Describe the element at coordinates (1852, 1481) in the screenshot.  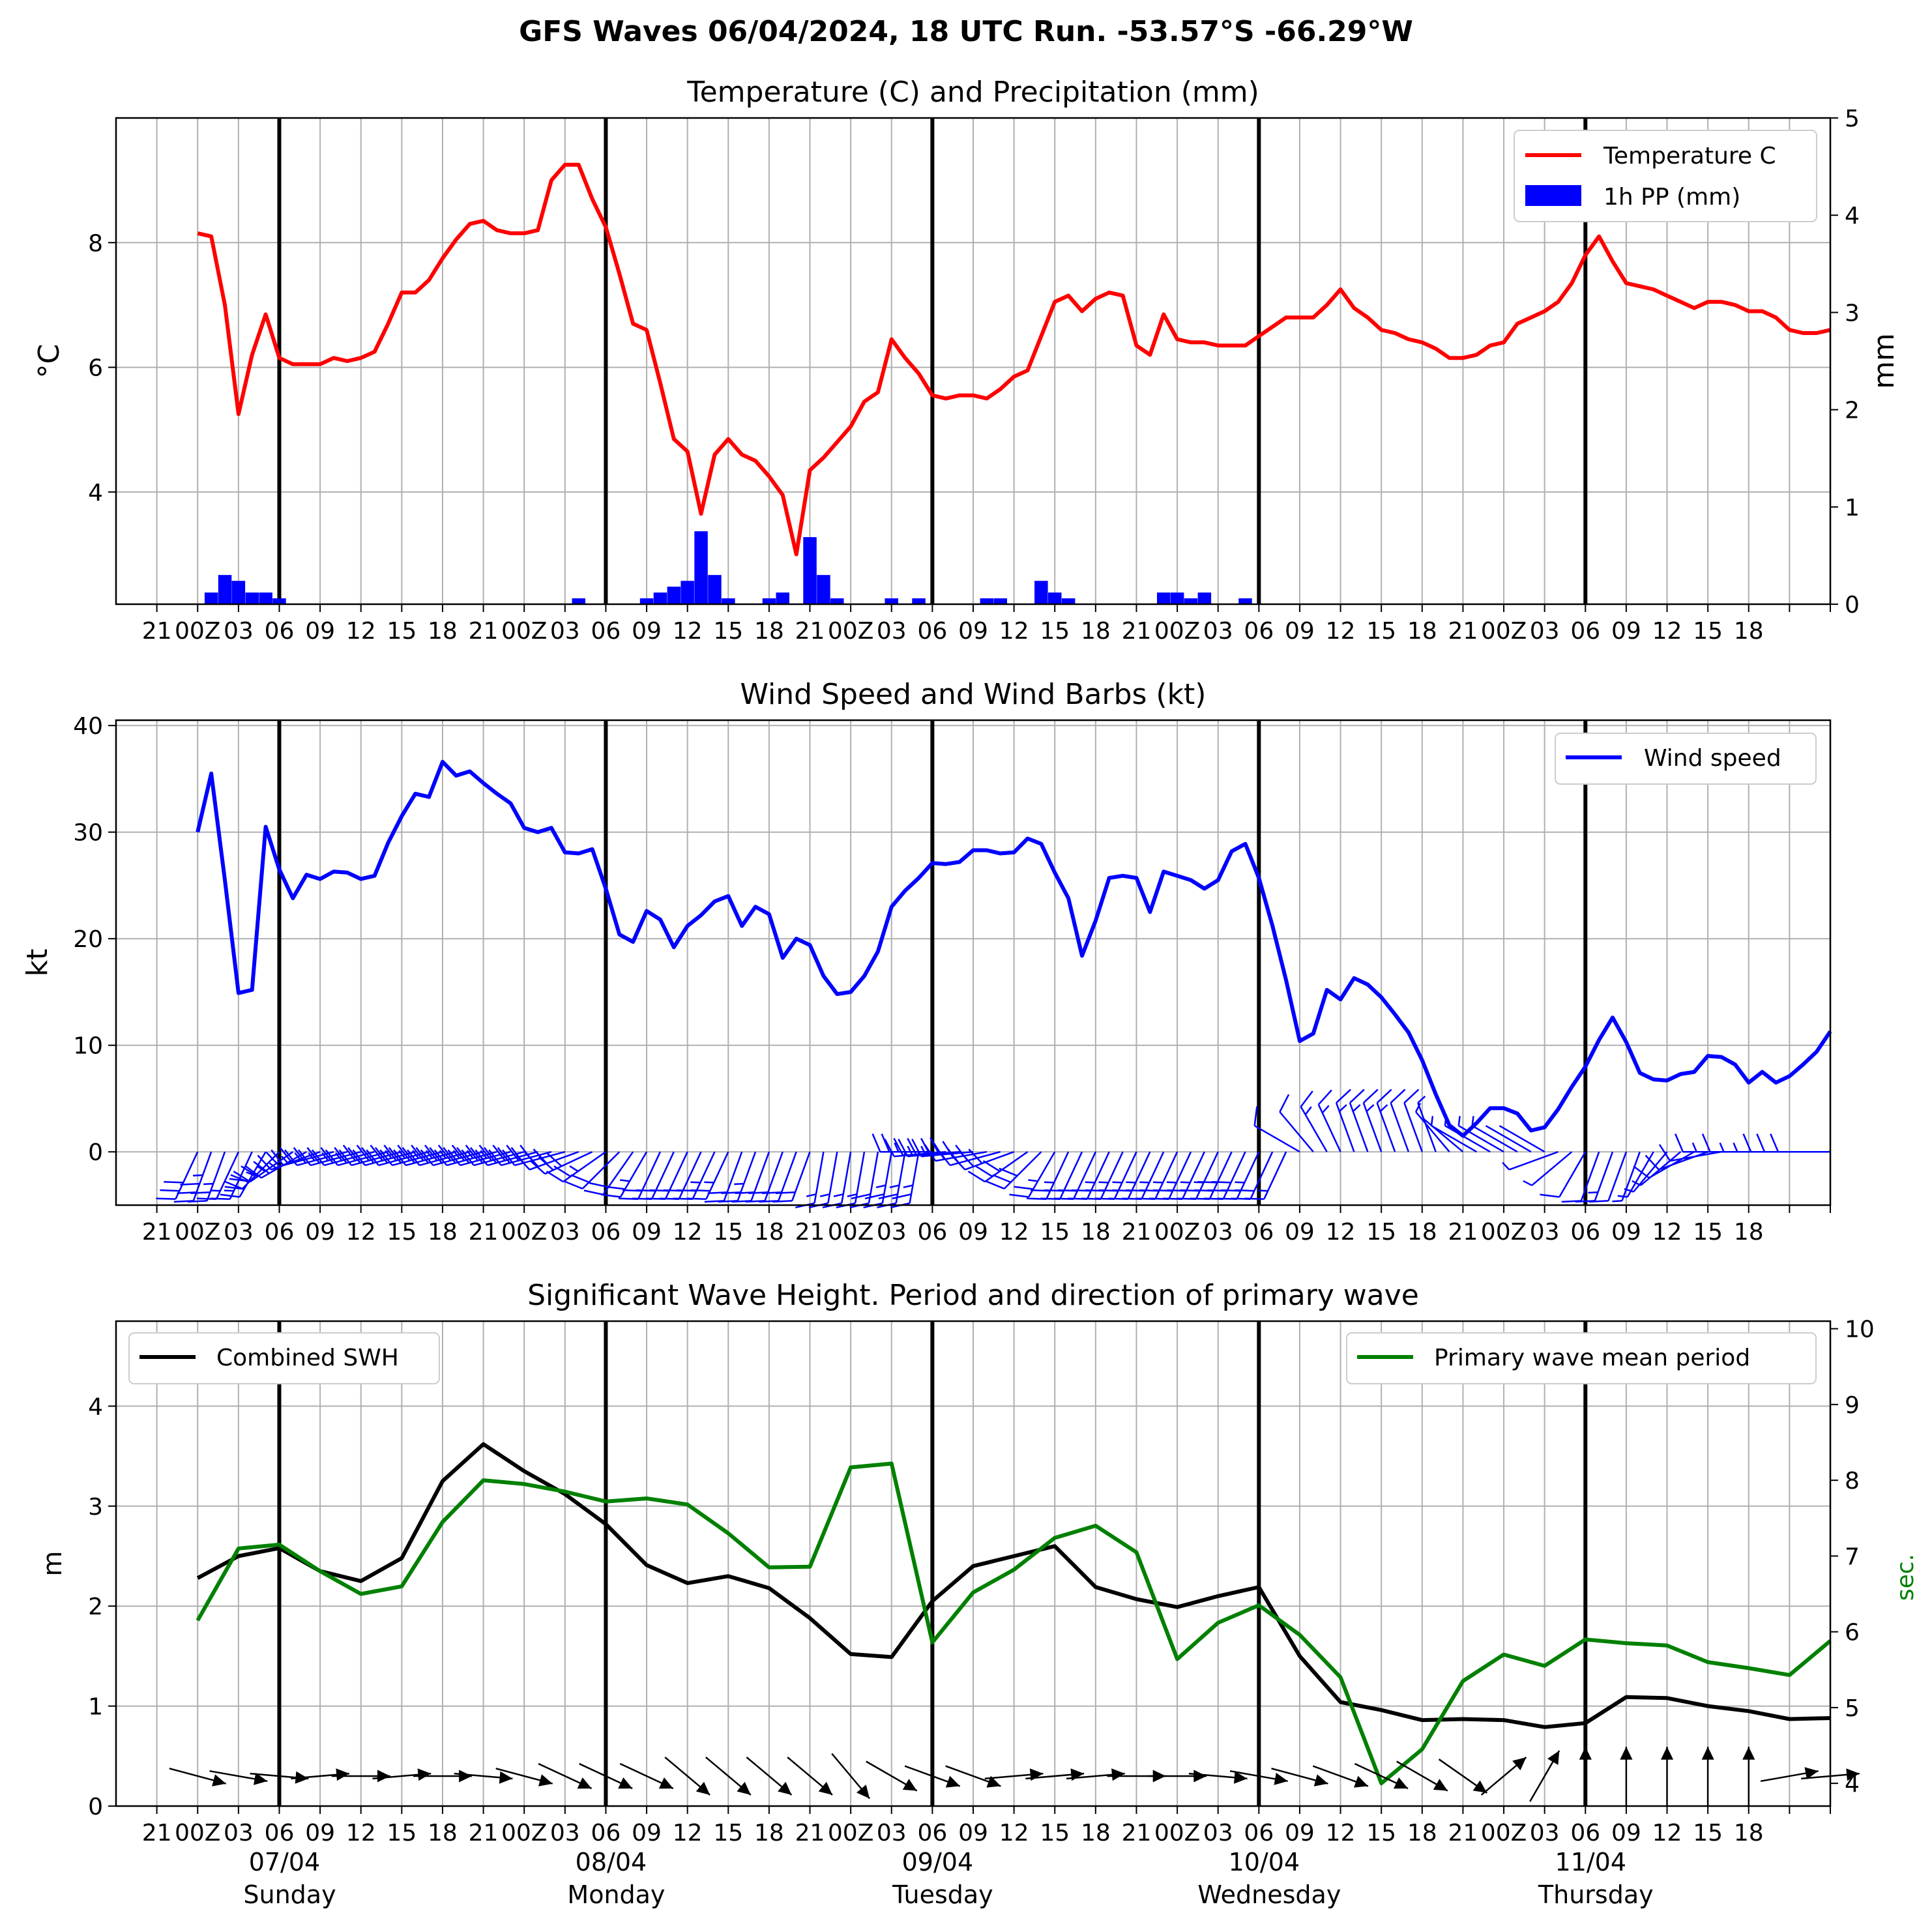
I see `y-right-tick-label: 8` at that location.